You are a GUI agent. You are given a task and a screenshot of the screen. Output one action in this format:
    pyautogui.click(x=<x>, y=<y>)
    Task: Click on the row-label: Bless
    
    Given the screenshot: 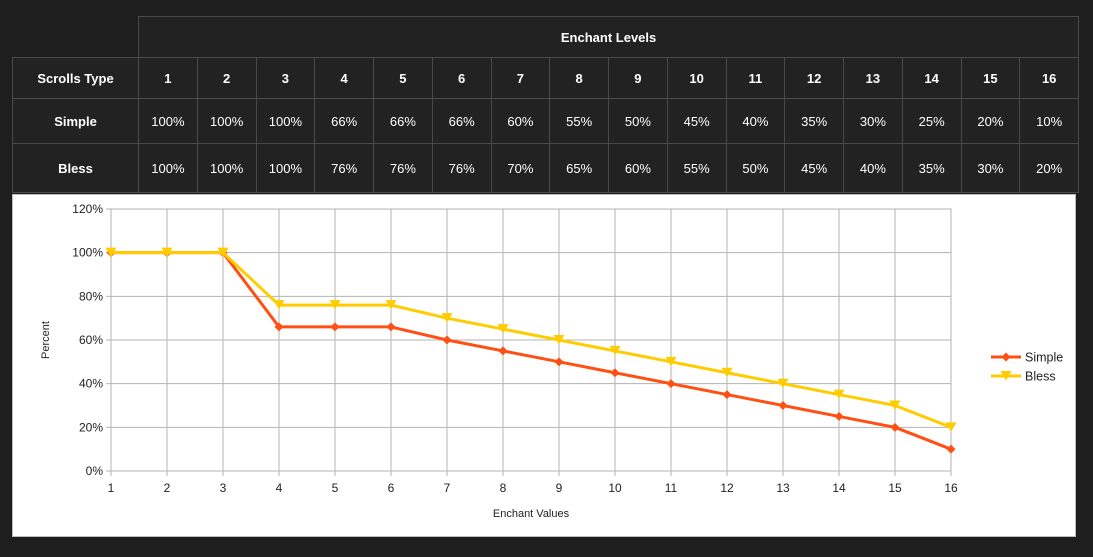 What is the action you would take?
    pyautogui.click(x=75, y=168)
    